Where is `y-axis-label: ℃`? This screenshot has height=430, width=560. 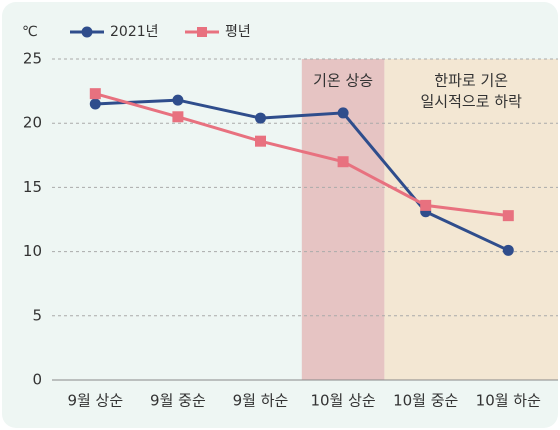 y-axis-label: ℃ is located at coordinates (30, 32).